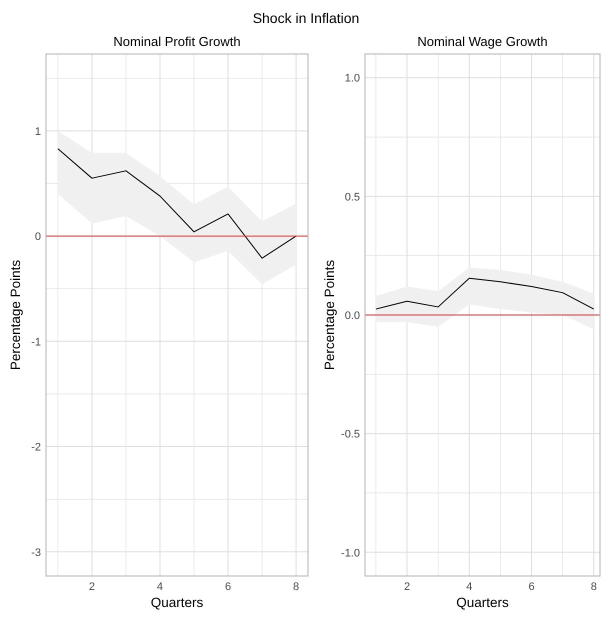  What do you see at coordinates (306, 18) in the screenshot?
I see `text: Shock in Inflation` at bounding box center [306, 18].